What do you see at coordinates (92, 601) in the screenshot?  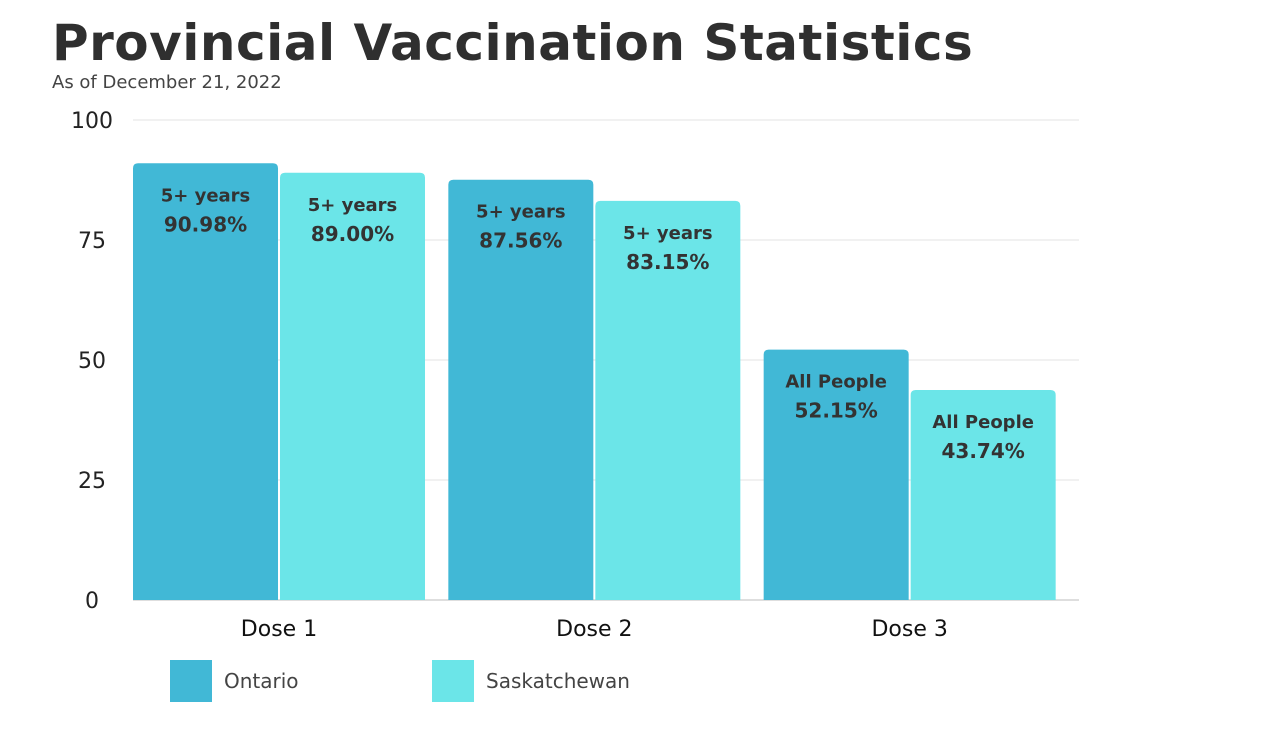 I see `y-tick-label: 0` at bounding box center [92, 601].